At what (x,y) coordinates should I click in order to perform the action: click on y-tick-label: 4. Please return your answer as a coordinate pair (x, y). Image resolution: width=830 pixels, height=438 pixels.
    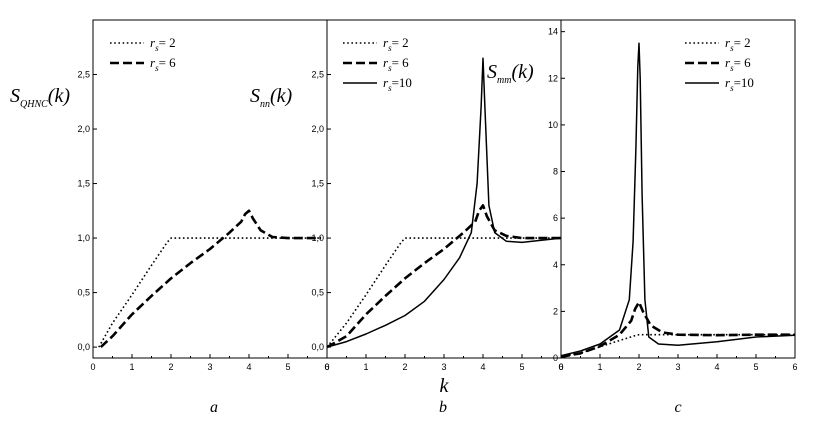
    Looking at the image, I should click on (555, 265).